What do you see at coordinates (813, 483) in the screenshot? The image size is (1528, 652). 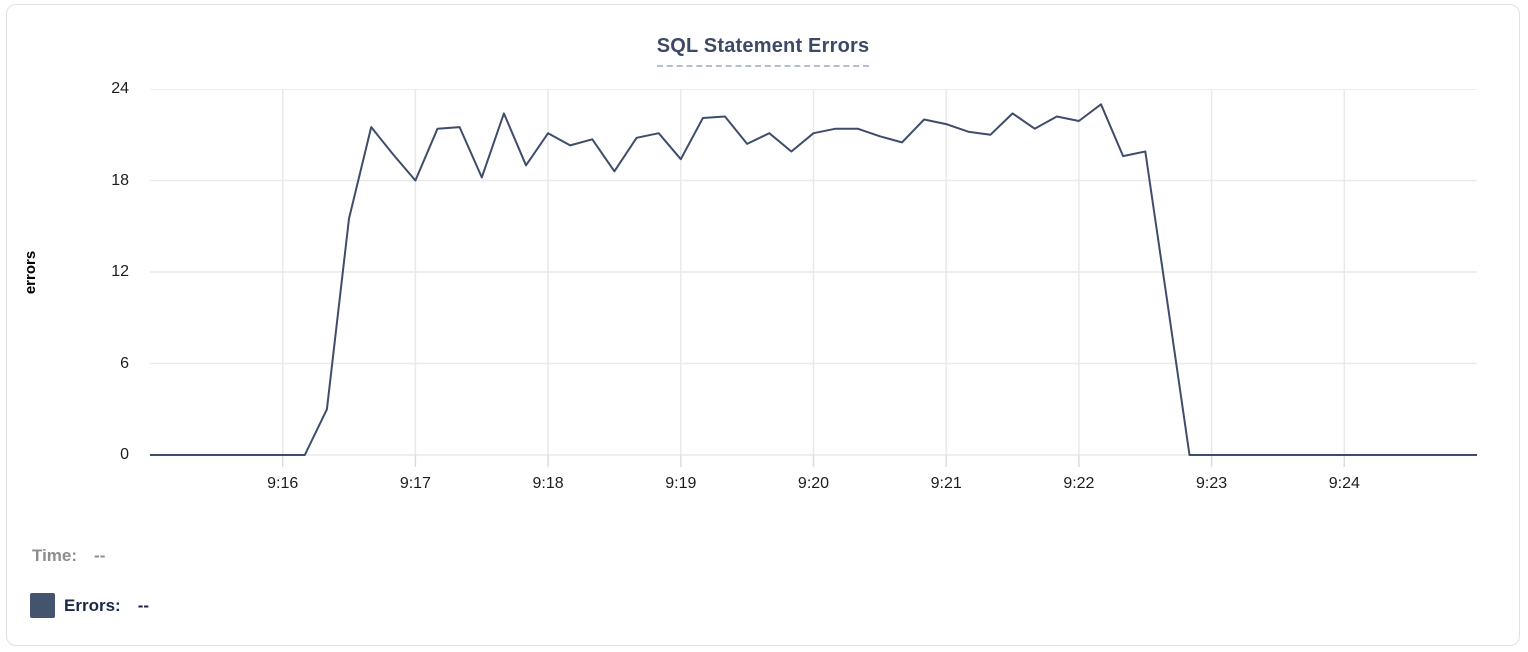 I see `x-tick-label: 9:20` at bounding box center [813, 483].